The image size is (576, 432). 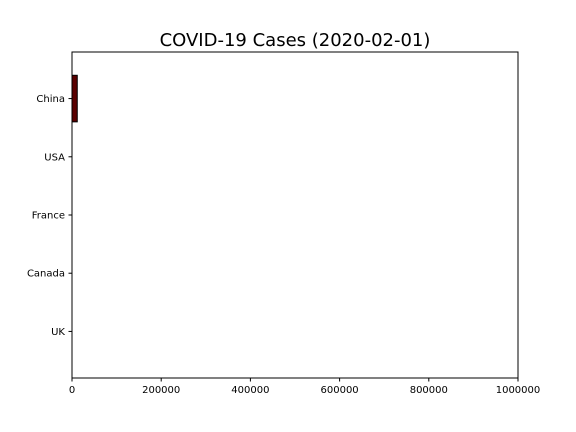 What do you see at coordinates (304, 387) in the screenshot?
I see `x-axis: 0 200000 400000 600000 800000 1000000` at bounding box center [304, 387].